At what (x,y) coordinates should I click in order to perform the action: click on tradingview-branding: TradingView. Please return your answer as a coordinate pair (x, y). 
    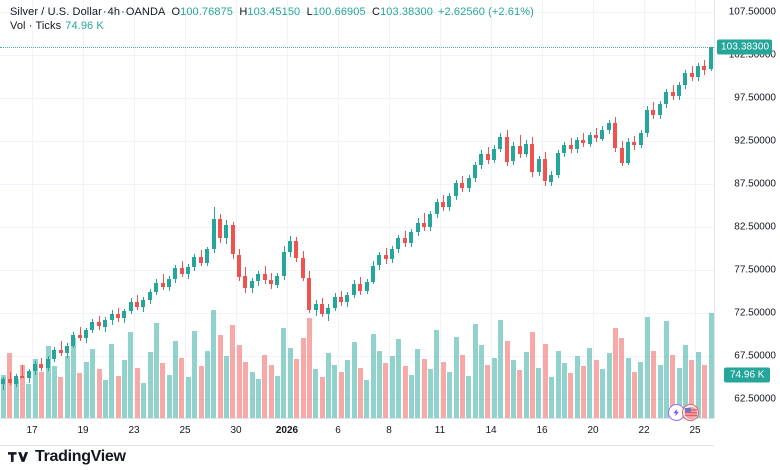
    Looking at the image, I should click on (67, 457).